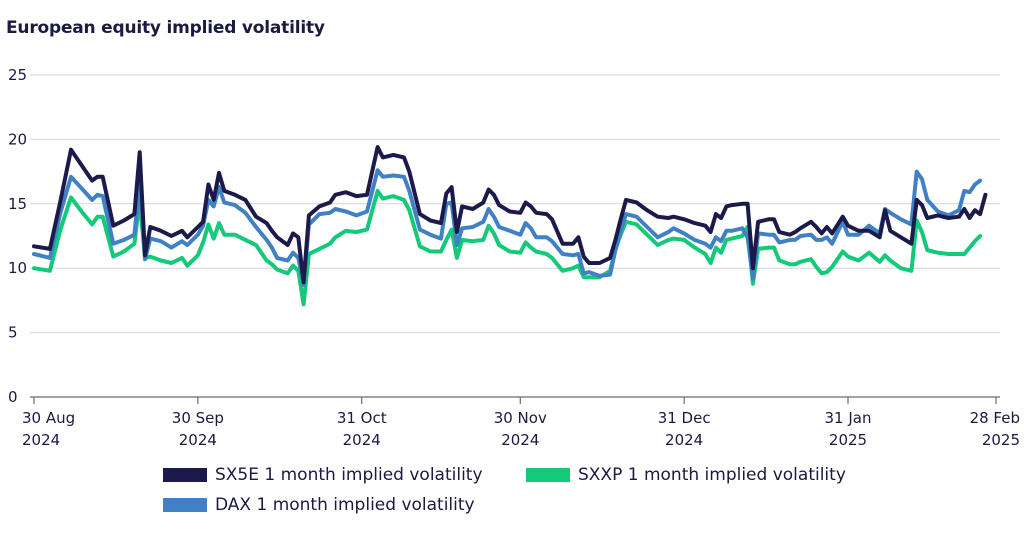  Describe the element at coordinates (345, 505) in the screenshot. I see `legend-label-dax: DAX 1 month implied volatility` at that location.